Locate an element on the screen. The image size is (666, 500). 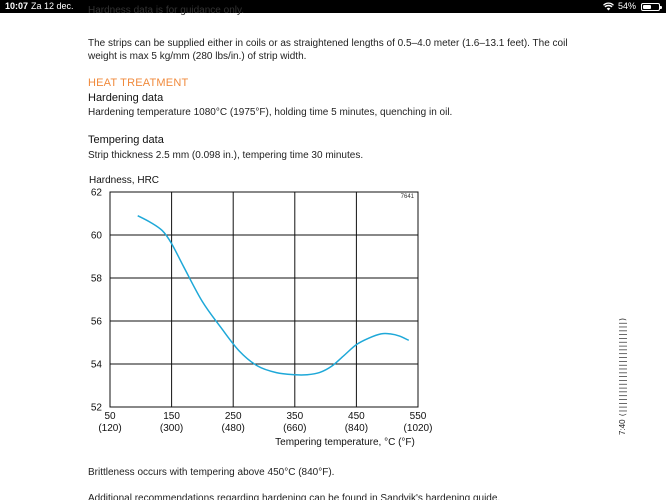
status-bar: 10:07 Za 12 dec. 54% is located at coordinates (333, 6).